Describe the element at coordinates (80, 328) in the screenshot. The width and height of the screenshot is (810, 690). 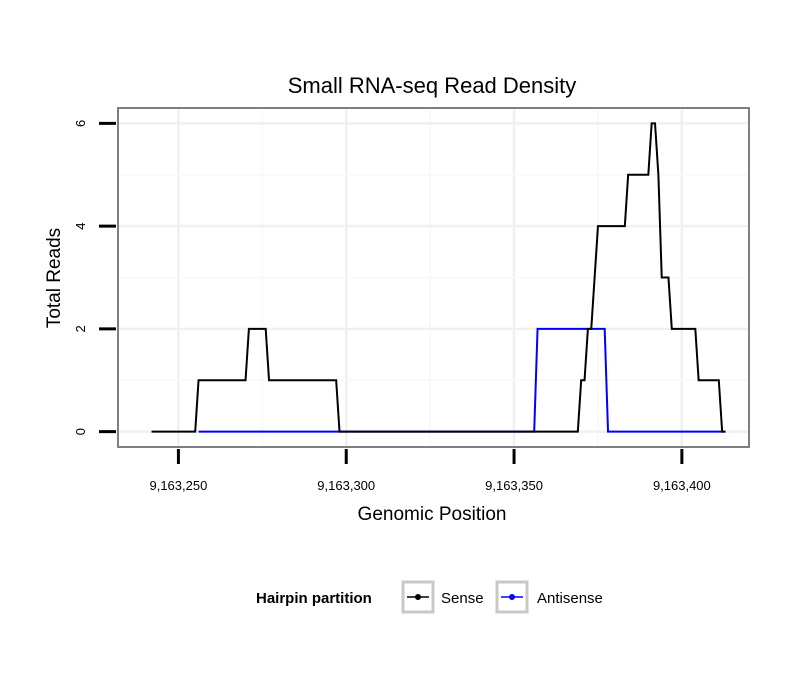
I see `y-tick-label: 2` at that location.